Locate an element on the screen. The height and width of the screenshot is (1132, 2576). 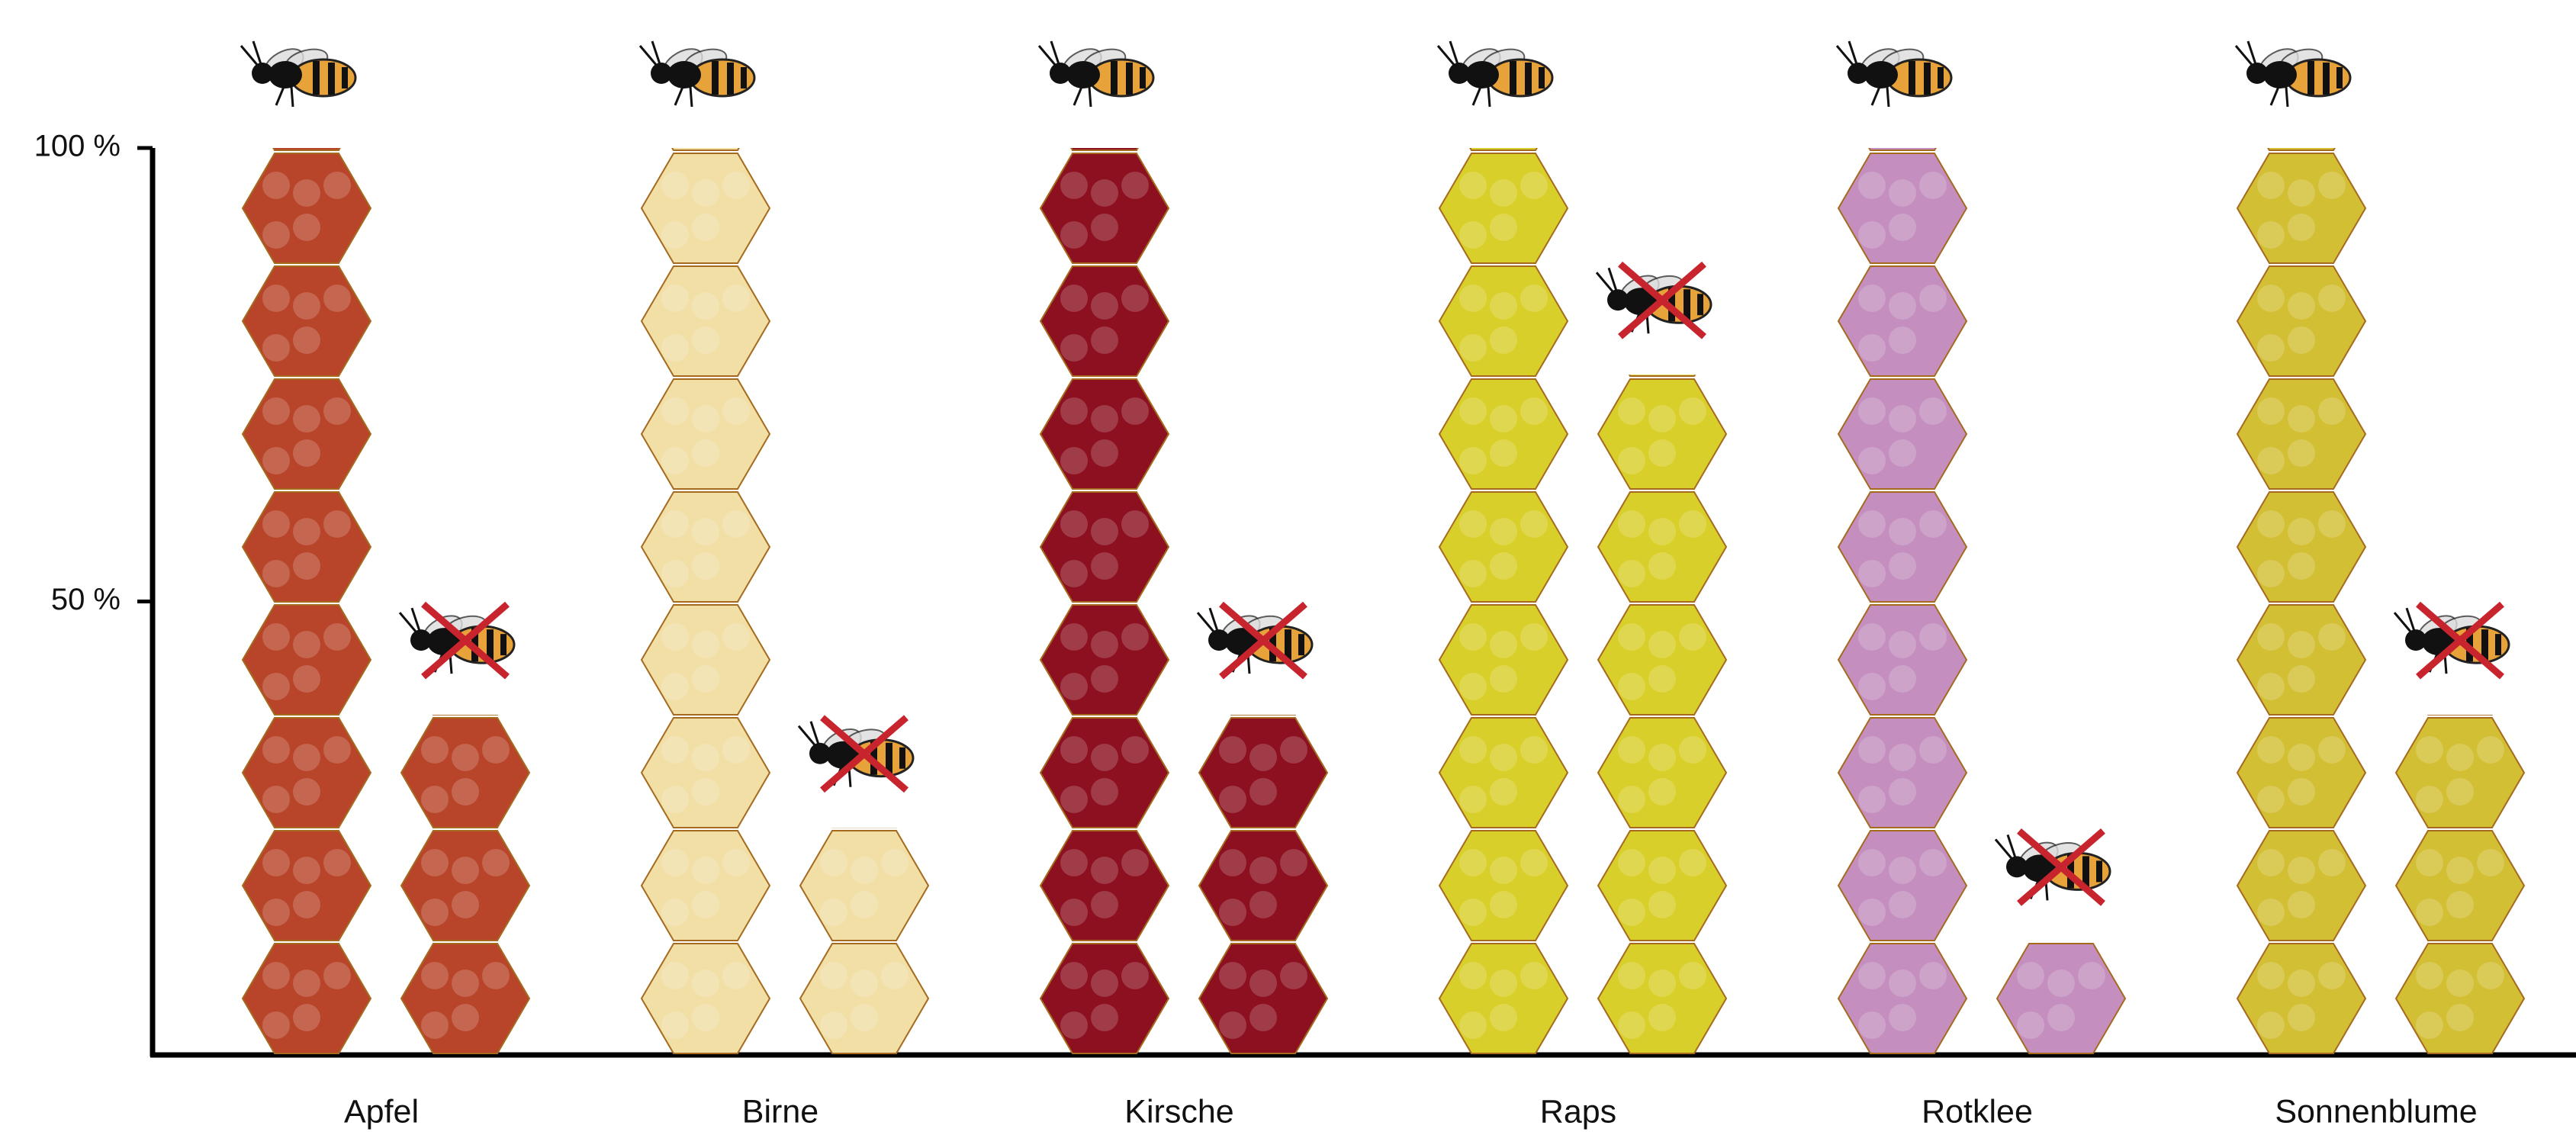
x-tick-label: Kirsche is located at coordinates (1178, 1111).